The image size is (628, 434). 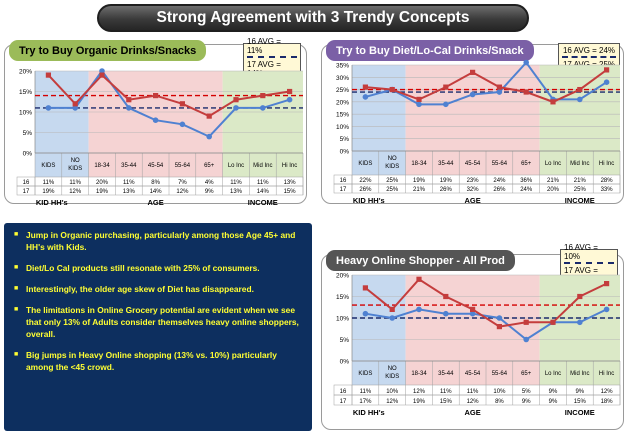 What do you see at coordinates (446, 190) in the screenshot?
I see `table-cell: 26%` at bounding box center [446, 190].